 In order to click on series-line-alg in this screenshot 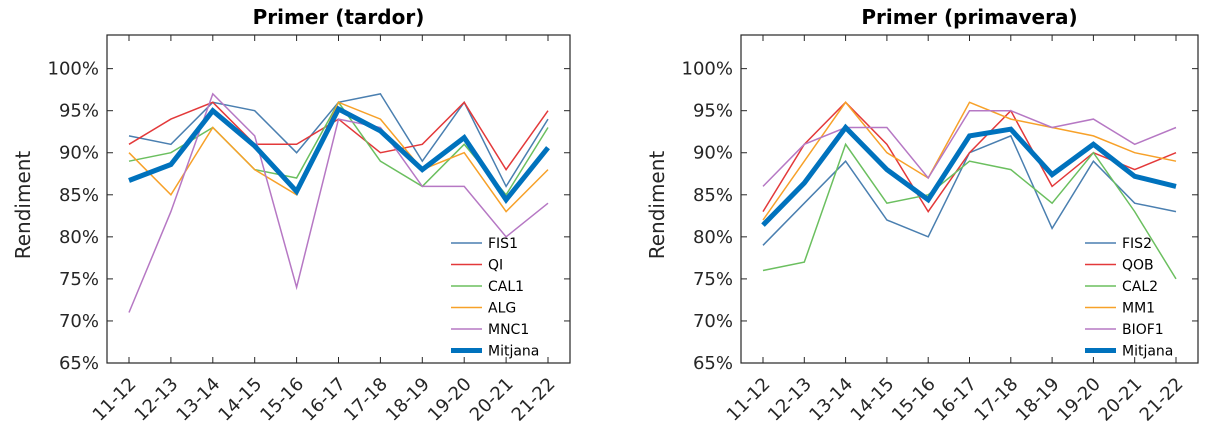, I will do `click(338, 157)`.